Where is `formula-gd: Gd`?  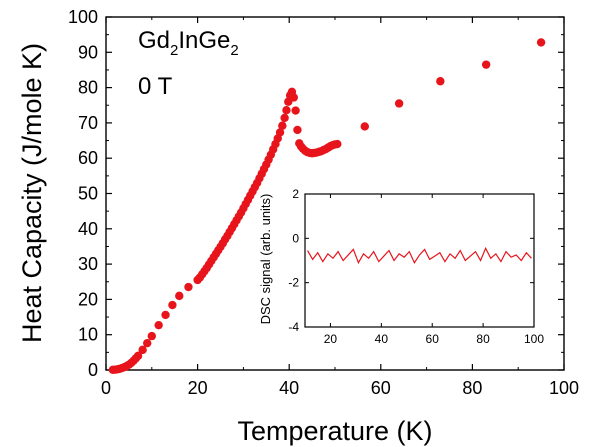 formula-gd: Gd is located at coordinates (154, 40).